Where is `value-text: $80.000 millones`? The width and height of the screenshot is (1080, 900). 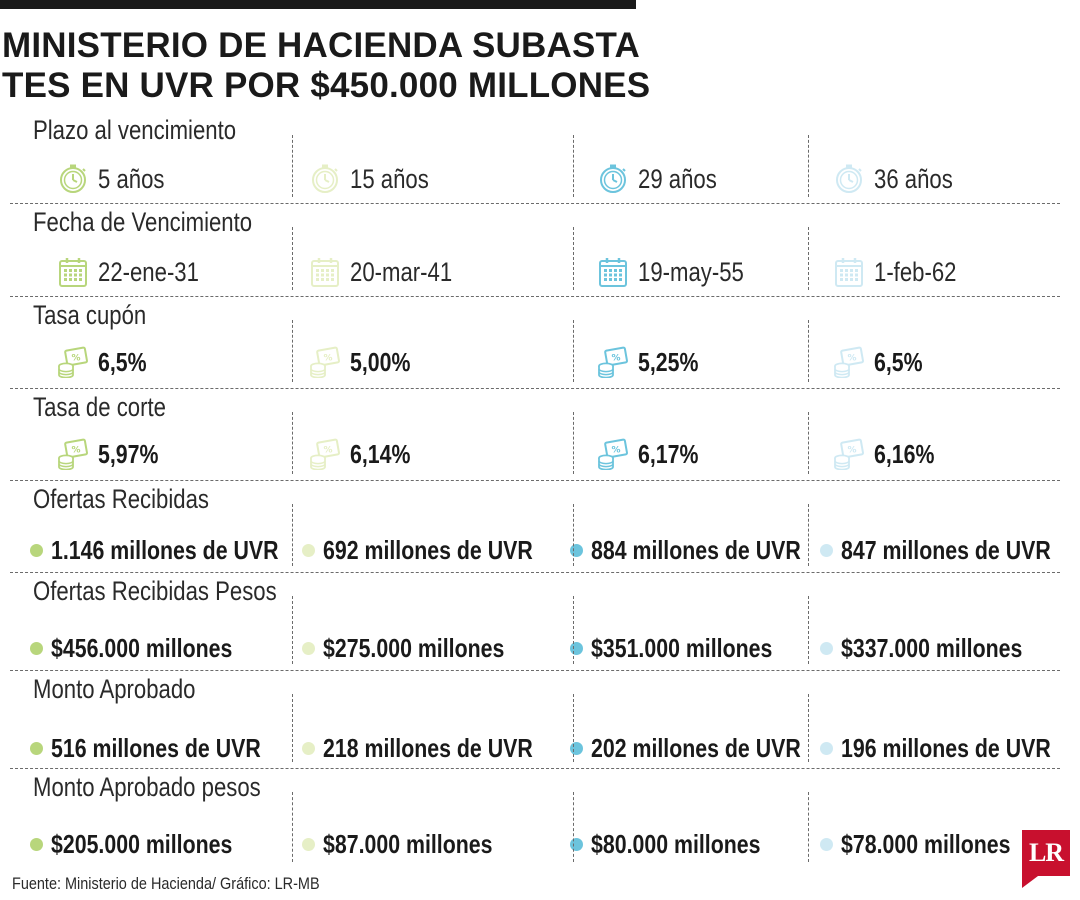 value-text: $80.000 millones is located at coordinates (676, 843).